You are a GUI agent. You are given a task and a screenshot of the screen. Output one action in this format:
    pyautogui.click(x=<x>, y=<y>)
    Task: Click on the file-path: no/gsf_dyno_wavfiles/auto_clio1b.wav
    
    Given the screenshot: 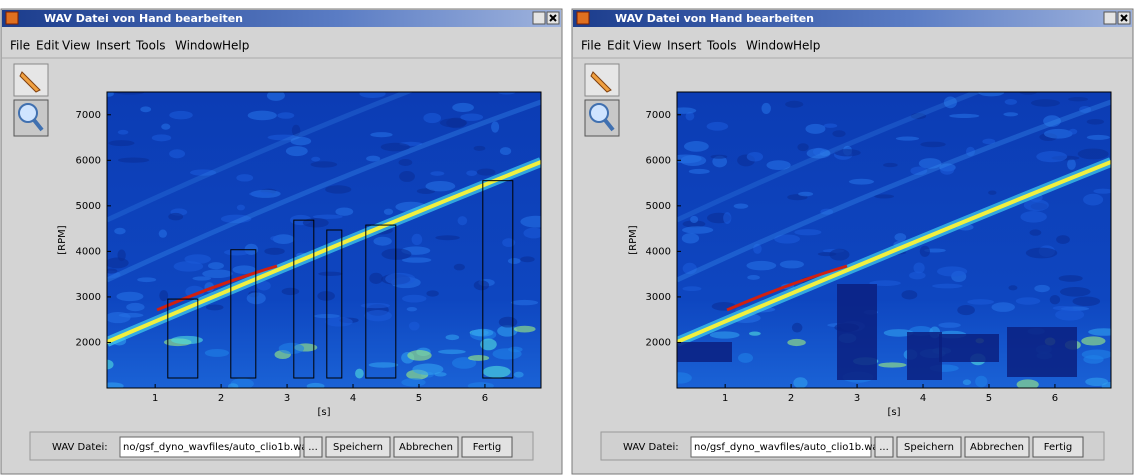 What is the action you would take?
    pyautogui.click(x=218, y=447)
    